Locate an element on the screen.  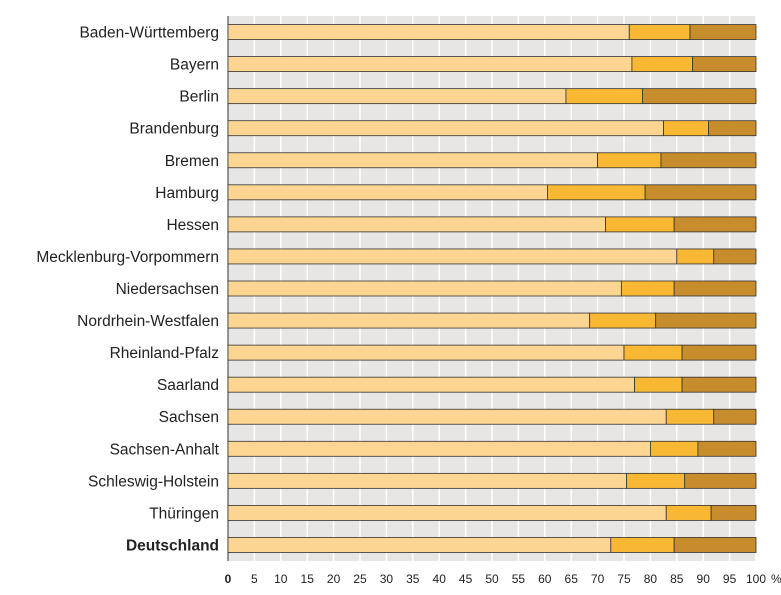
x-tick-label: 0 is located at coordinates (228, 579).